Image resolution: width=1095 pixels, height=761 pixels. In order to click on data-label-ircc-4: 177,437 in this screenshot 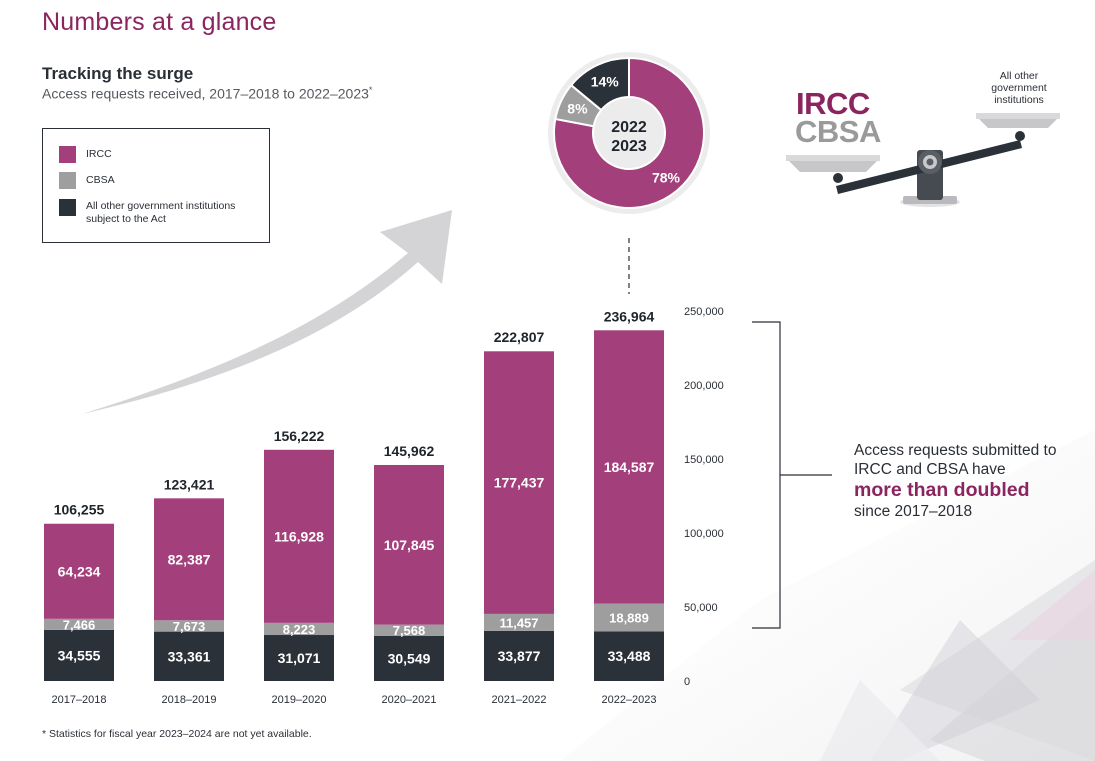, I will do `click(519, 483)`.